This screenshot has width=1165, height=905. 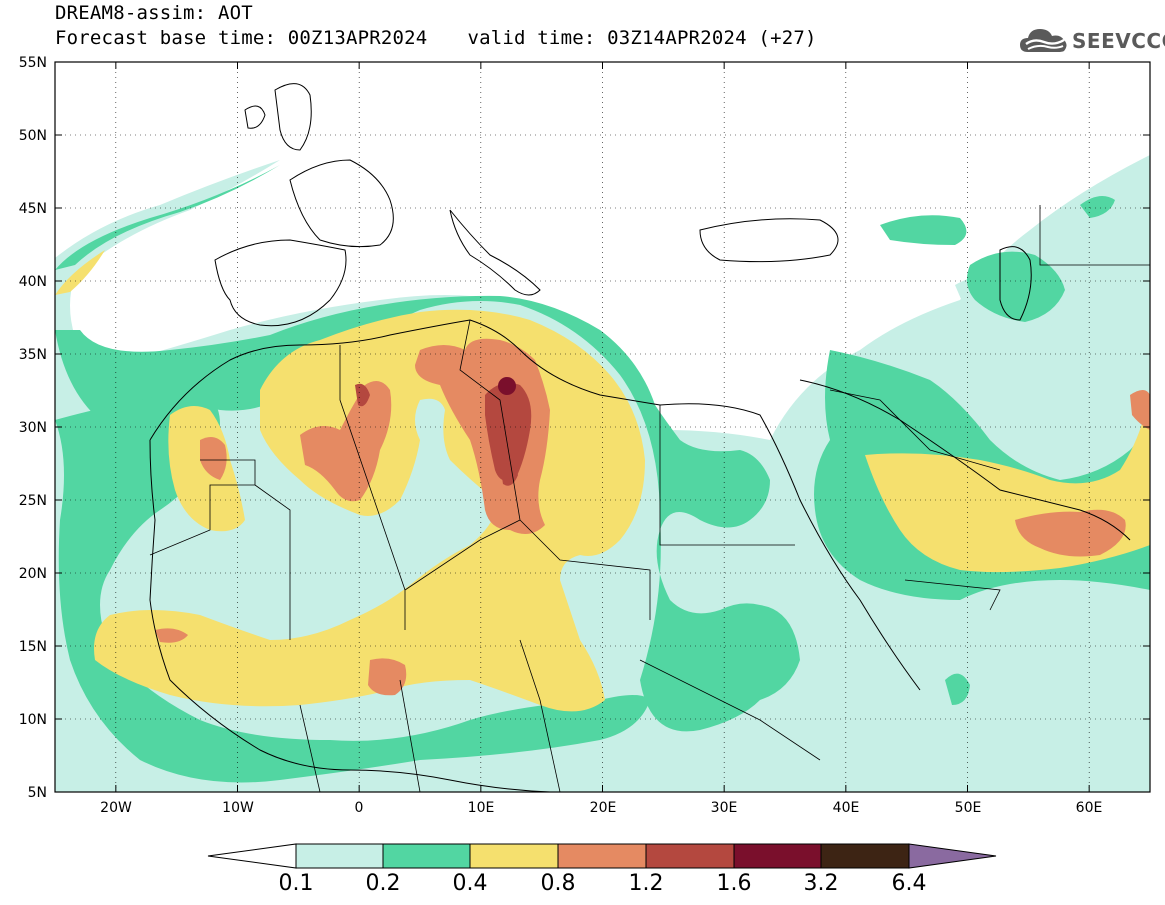 I want to click on lon-label: 10E, so click(x=481, y=808).